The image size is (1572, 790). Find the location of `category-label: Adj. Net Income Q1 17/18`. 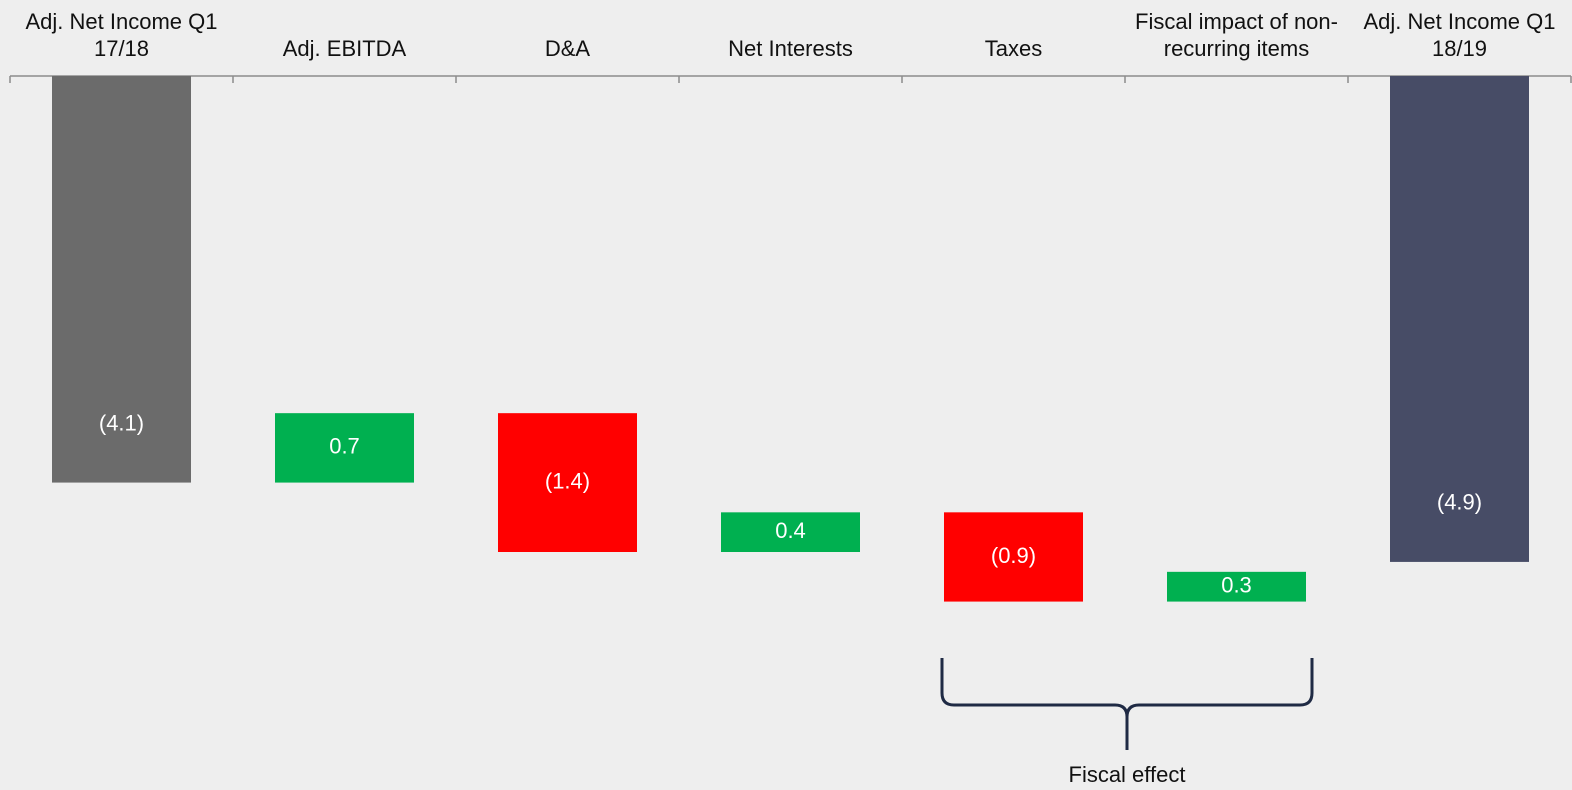

category-label: Adj. Net Income Q1 17/18 is located at coordinates (121, 35).